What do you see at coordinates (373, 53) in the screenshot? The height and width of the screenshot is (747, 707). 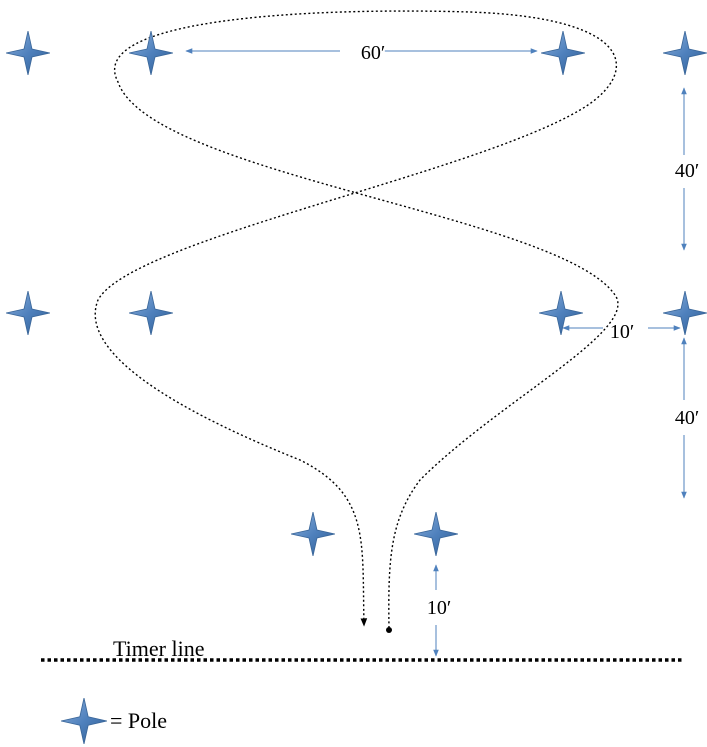 I see `top-width-label: 60′` at bounding box center [373, 53].